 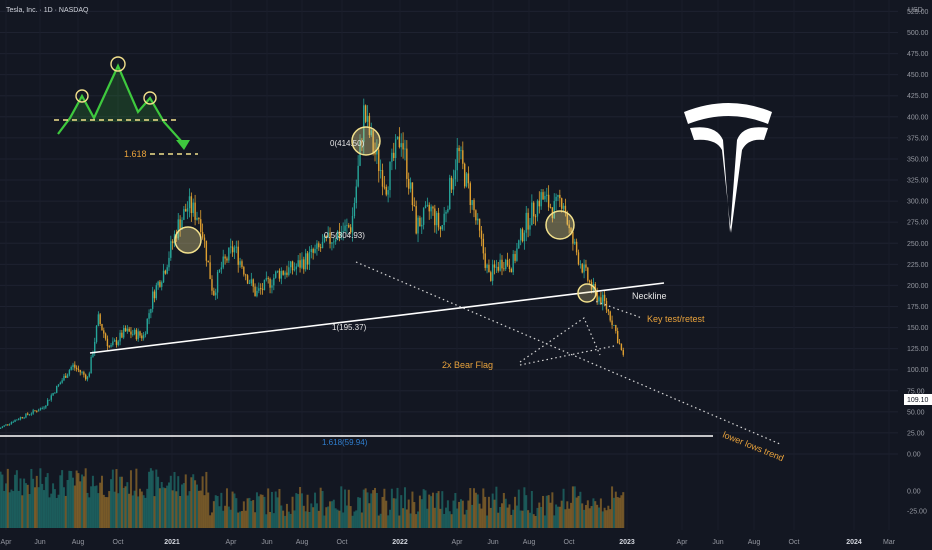 I want to click on fib-05-label: 0.5(304.93), so click(x=344, y=235).